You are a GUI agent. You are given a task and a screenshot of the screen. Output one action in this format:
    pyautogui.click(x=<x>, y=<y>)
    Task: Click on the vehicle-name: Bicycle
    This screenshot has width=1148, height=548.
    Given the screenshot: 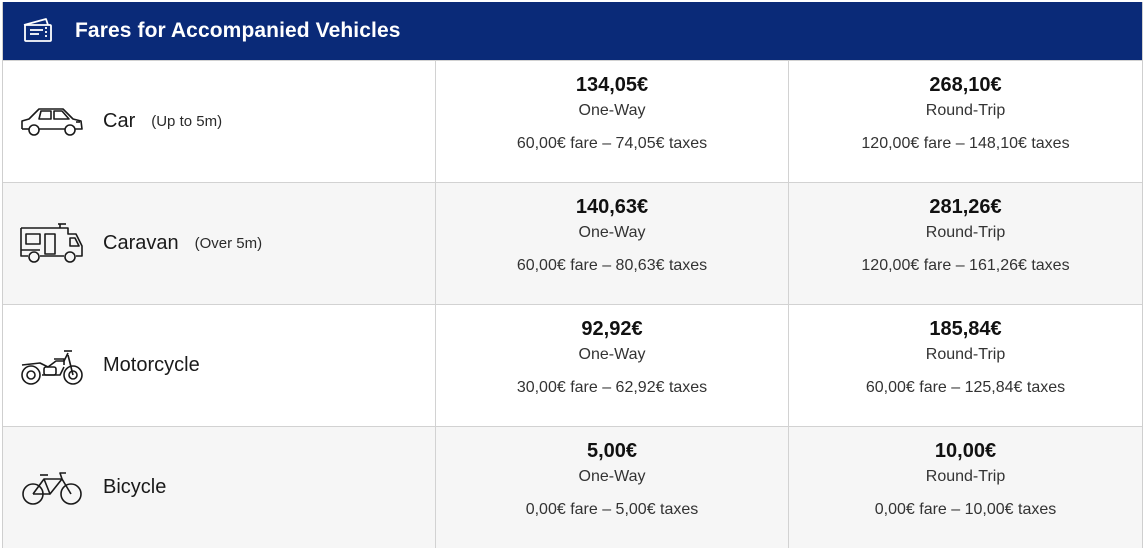 What is the action you would take?
    pyautogui.click(x=135, y=487)
    